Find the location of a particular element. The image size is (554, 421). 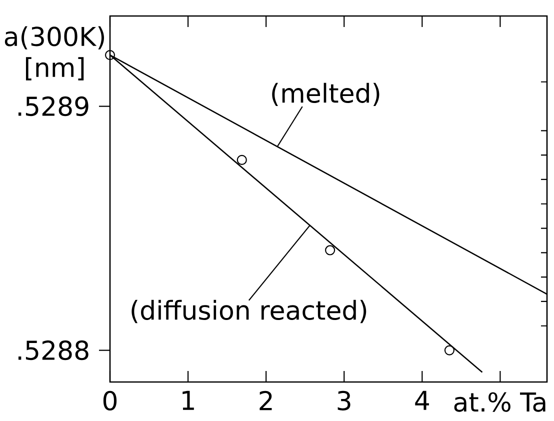

x-tick-label: 2 is located at coordinates (266, 400).